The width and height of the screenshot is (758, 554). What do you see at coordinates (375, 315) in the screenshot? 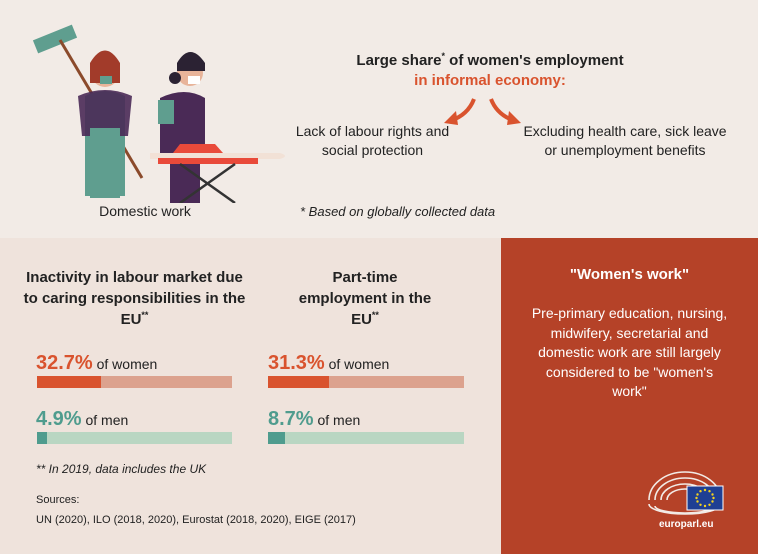
I see `parttime-marker: **` at bounding box center [375, 315].